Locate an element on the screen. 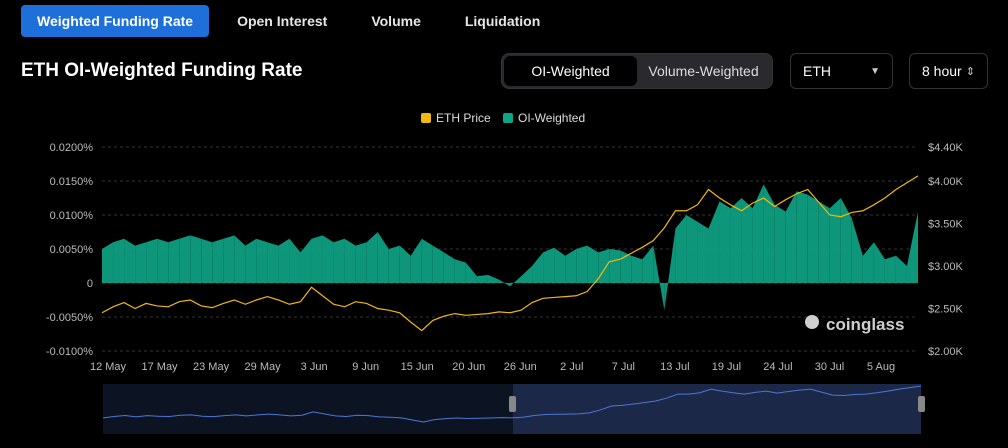  tab-weighted-funding-rate: Weighted Funding Rate is located at coordinates (115, 21).